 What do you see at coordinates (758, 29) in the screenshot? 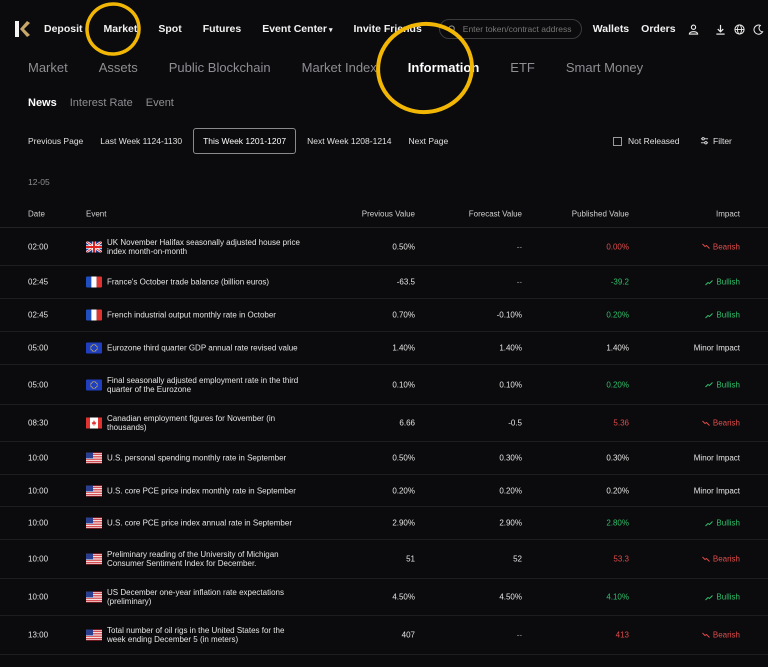
I see `theme-moon-icon` at bounding box center [758, 29].